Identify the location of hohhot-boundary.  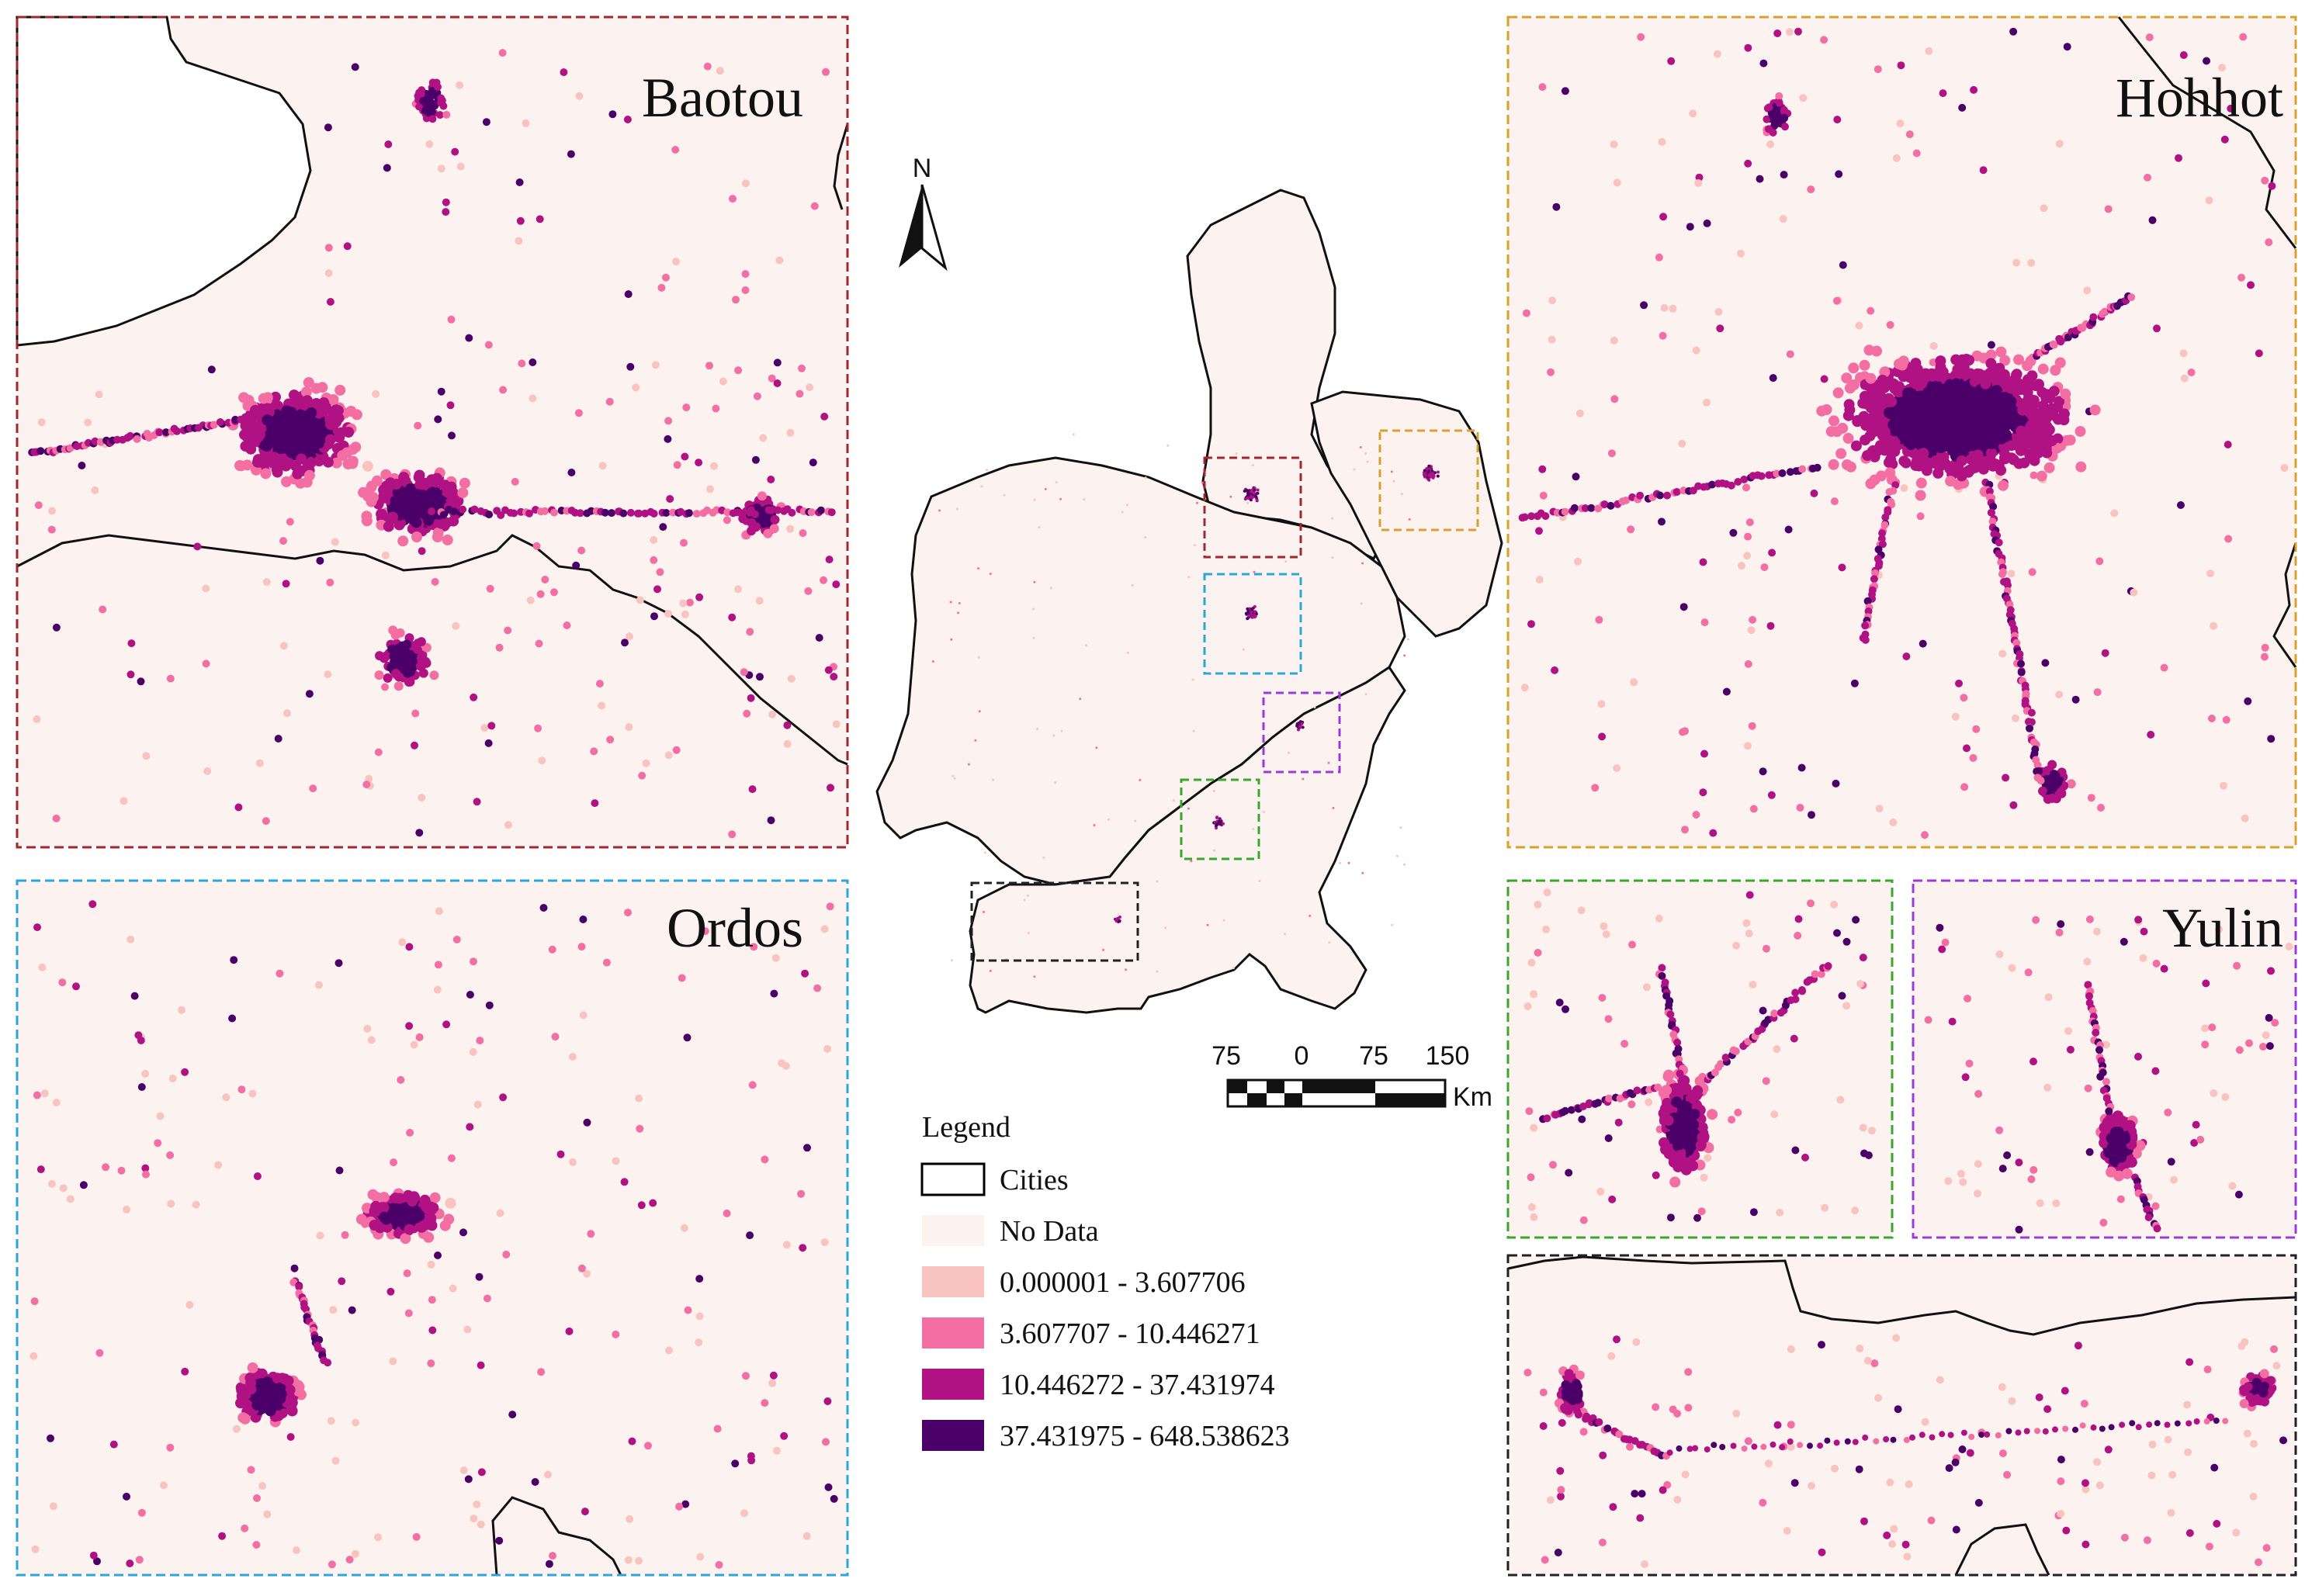
(2207, 132).